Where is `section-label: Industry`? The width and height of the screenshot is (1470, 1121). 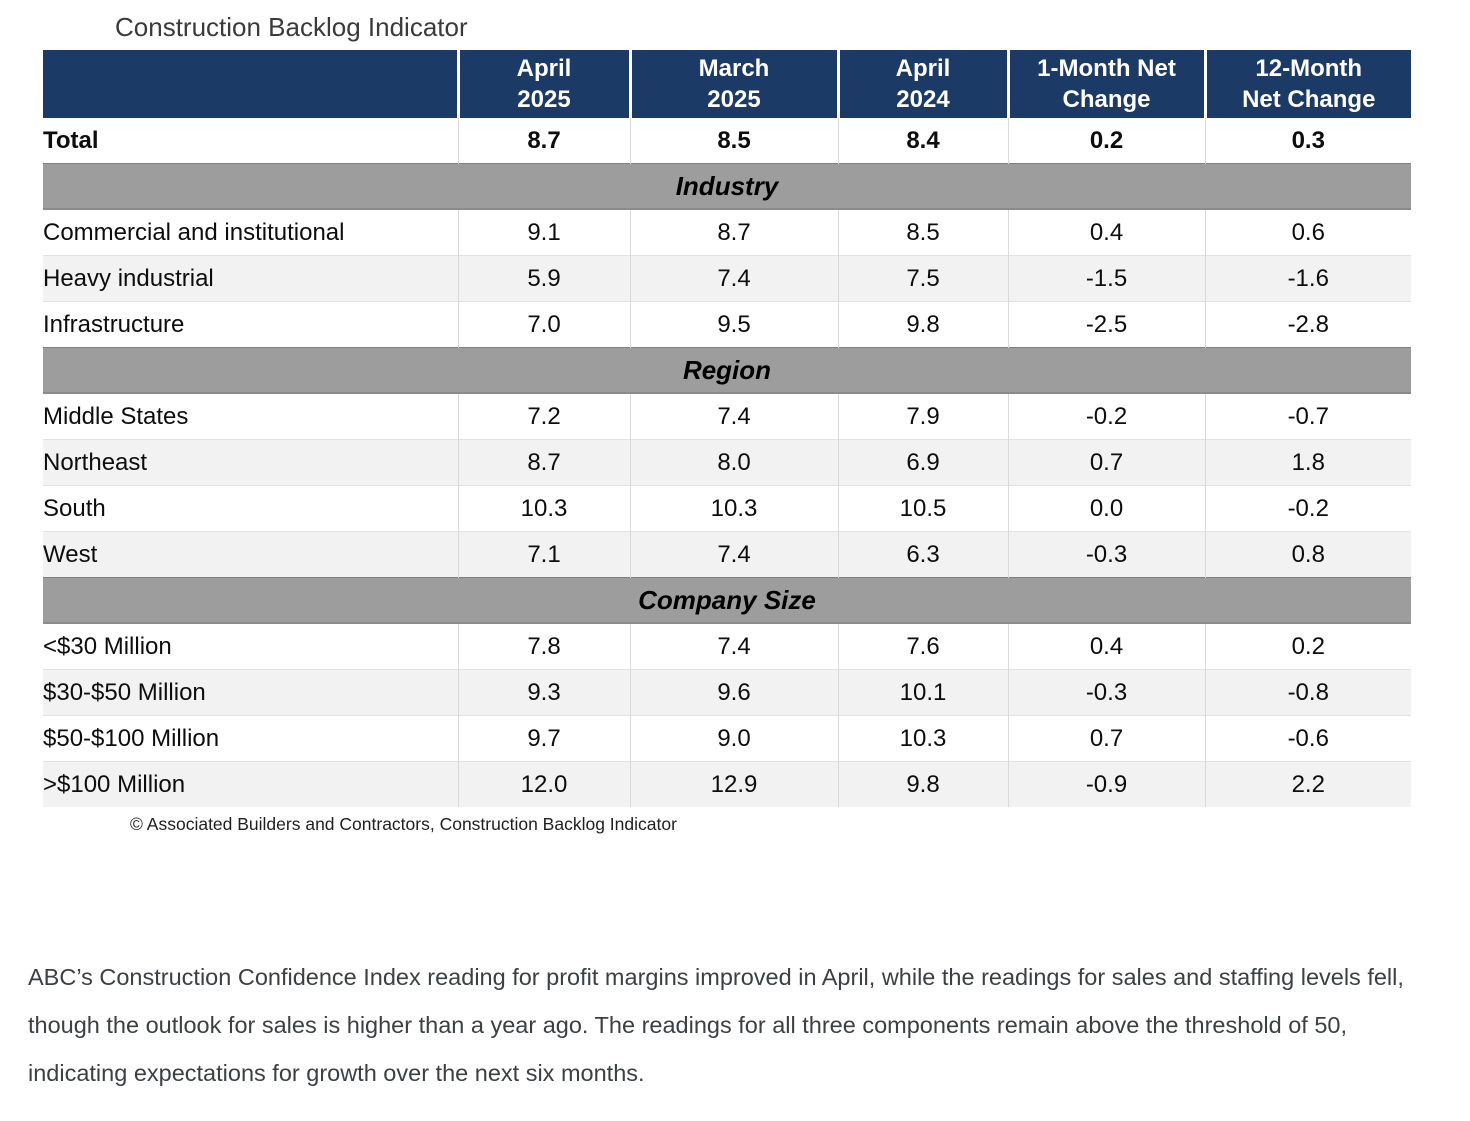 section-label: Industry is located at coordinates (727, 186).